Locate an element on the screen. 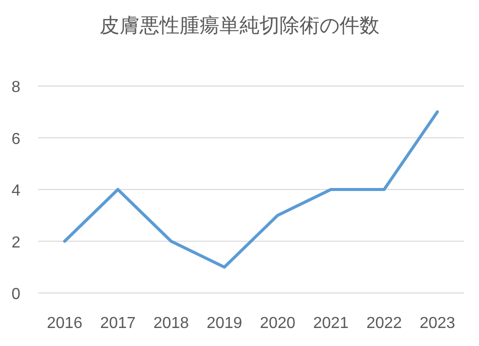 The height and width of the screenshot is (346, 479). x-tick-label: 2019 is located at coordinates (224, 323).